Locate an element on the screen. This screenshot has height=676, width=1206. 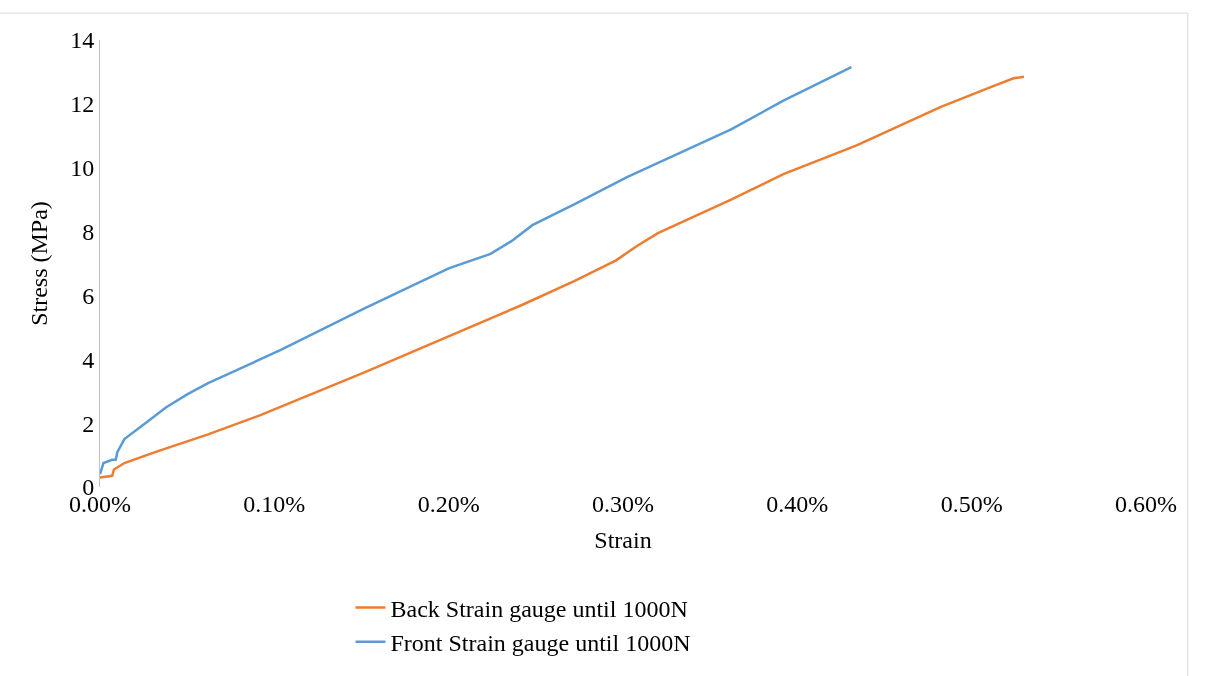
x-tick-label: 0.20% is located at coordinates (448, 504).